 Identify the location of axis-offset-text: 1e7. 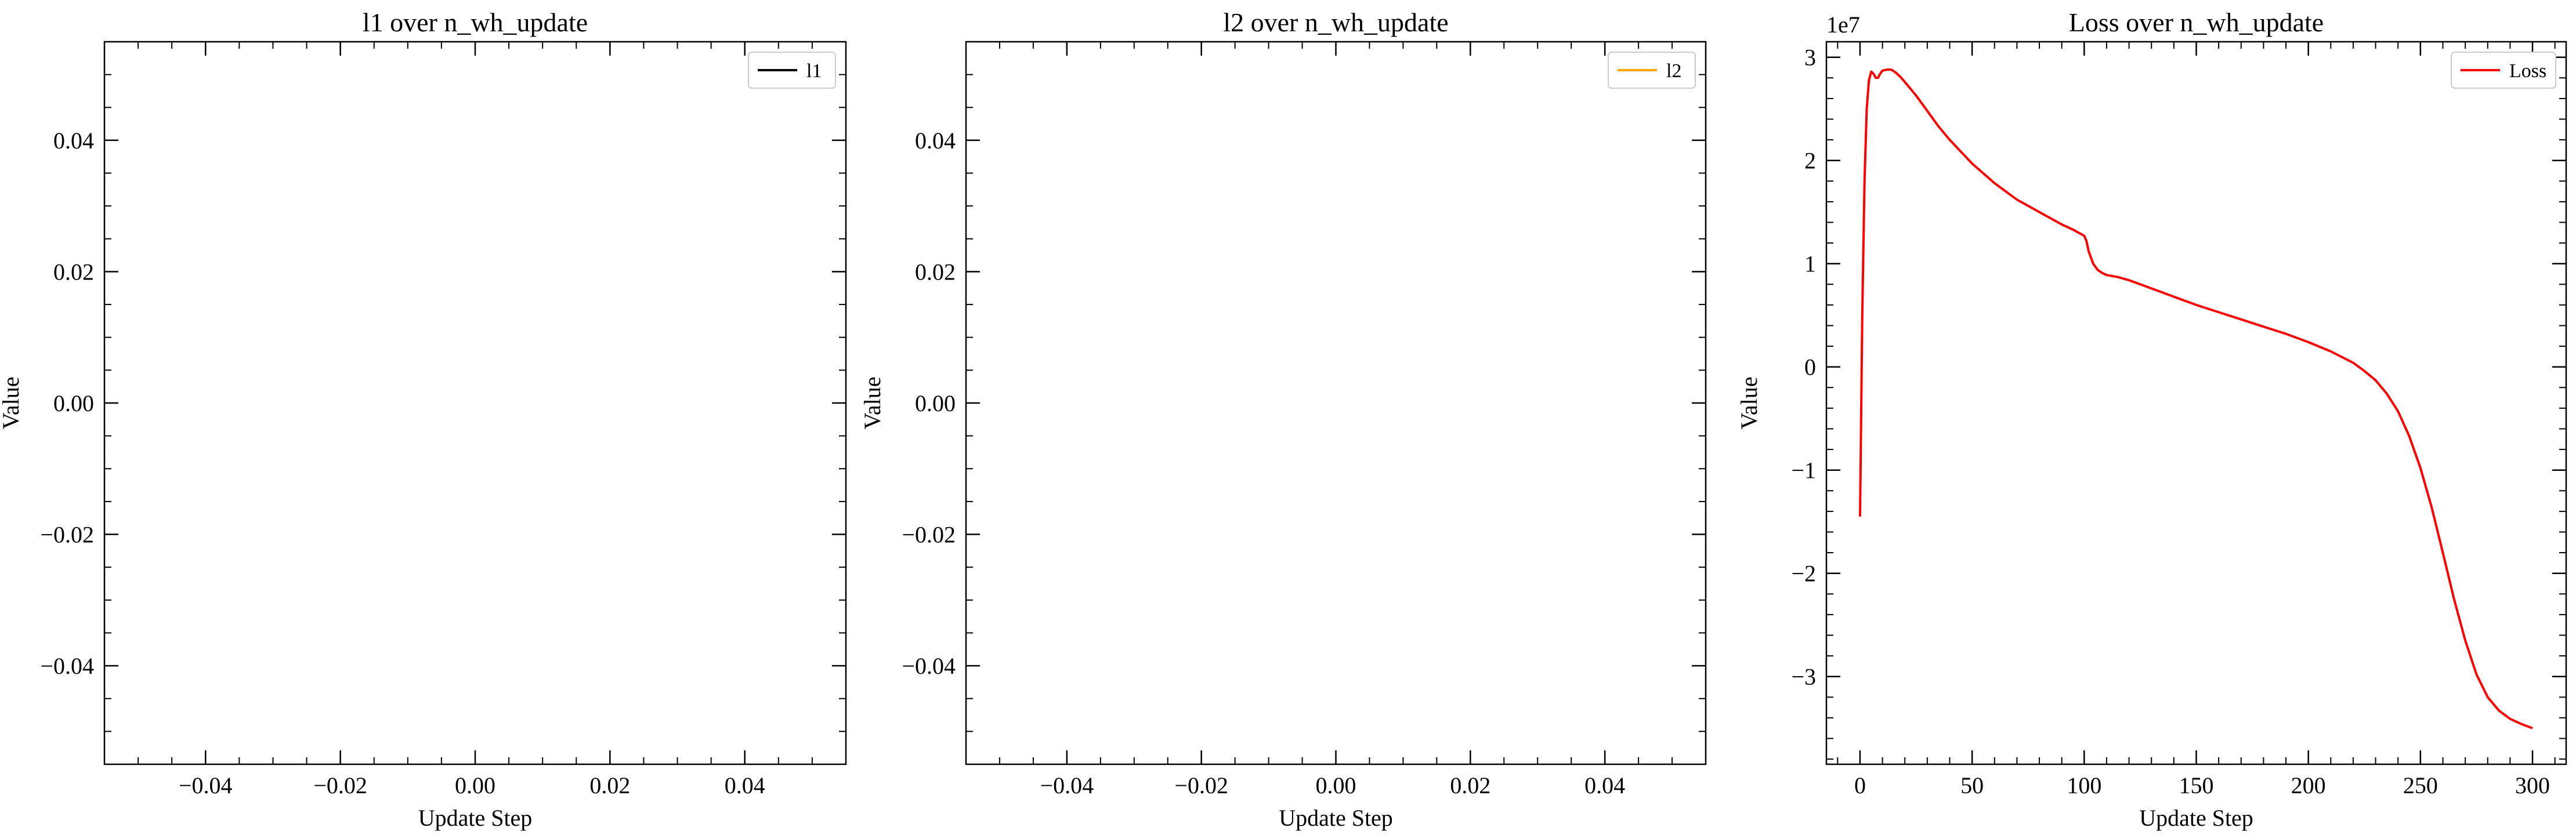
(1843, 25).